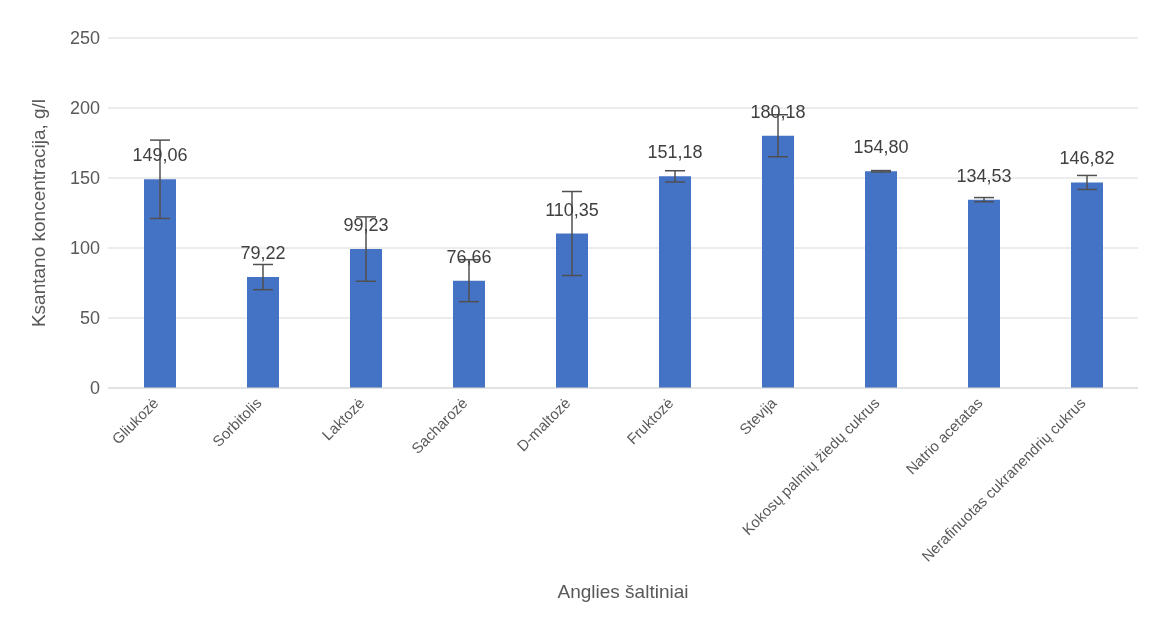  Describe the element at coordinates (623, 591) in the screenshot. I see `x-axis-title: Anglies šaltiniai` at that location.